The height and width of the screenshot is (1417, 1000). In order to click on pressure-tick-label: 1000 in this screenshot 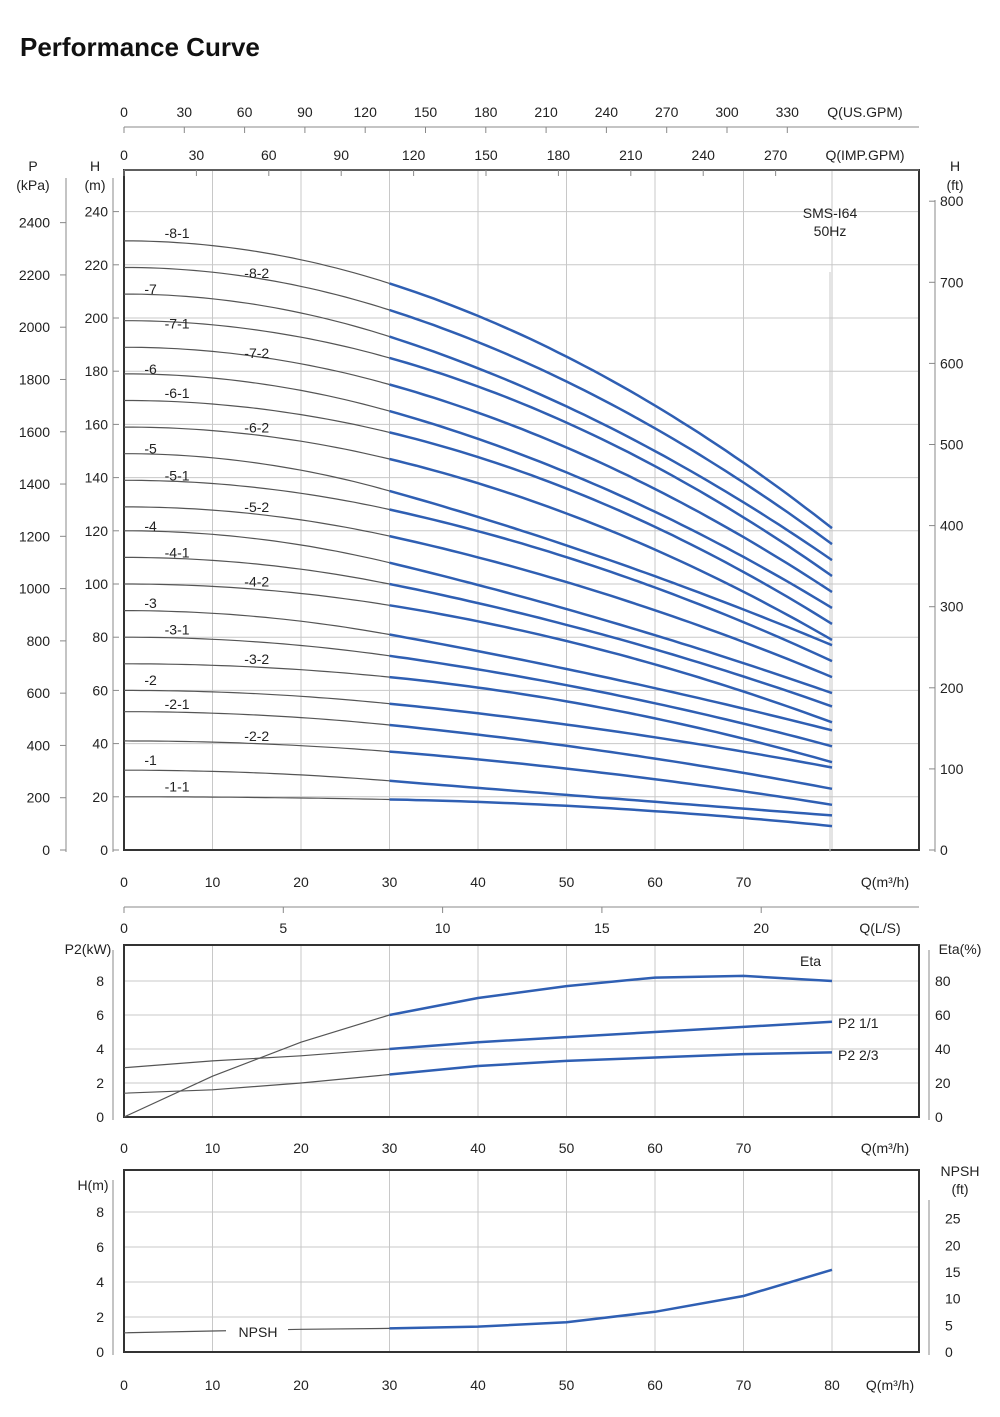, I will do `click(34, 589)`.